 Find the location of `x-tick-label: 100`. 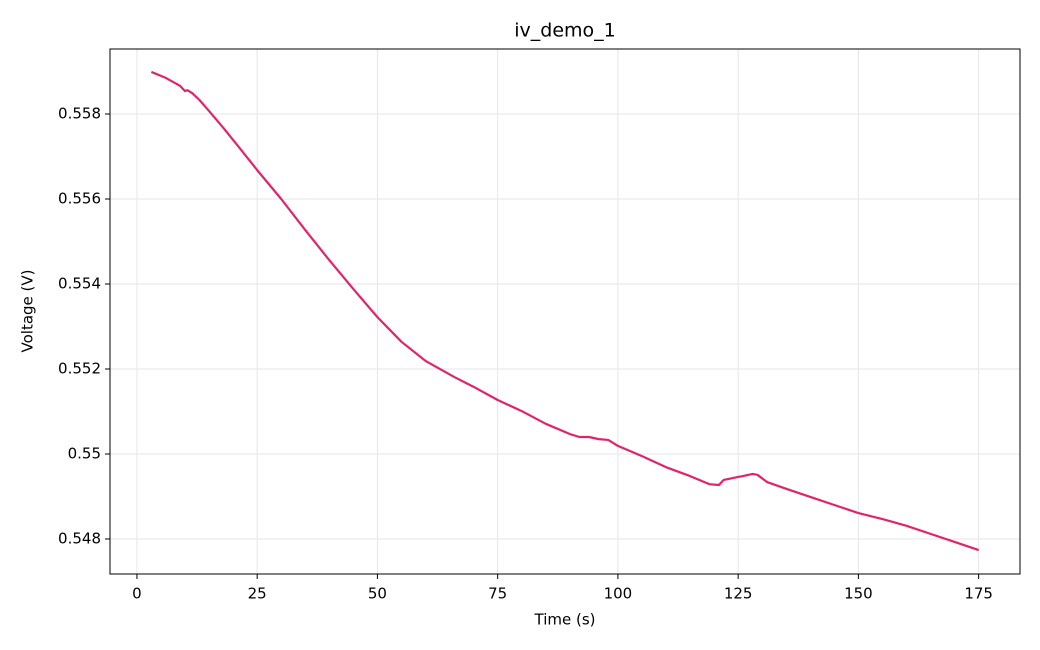

x-tick-label: 100 is located at coordinates (618, 594).